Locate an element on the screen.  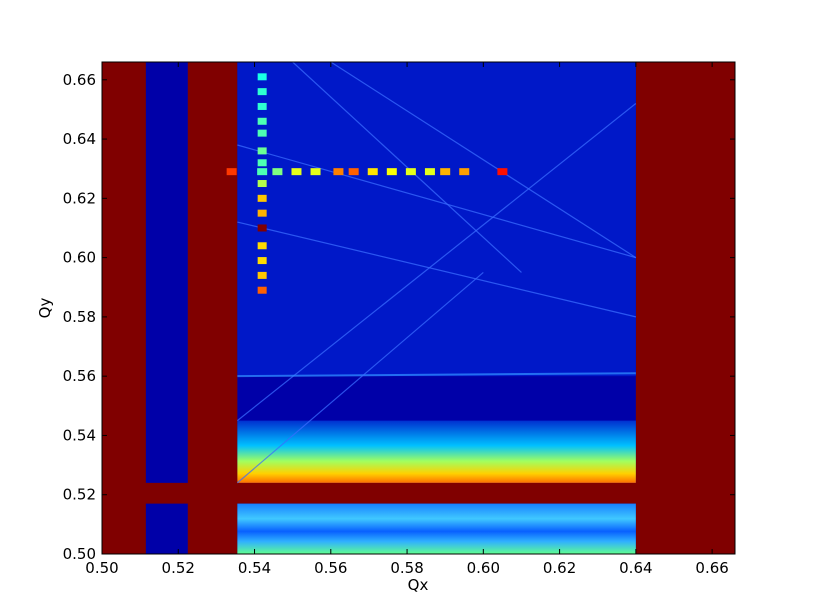
y-tick-label: 0.52 is located at coordinates (79, 495).